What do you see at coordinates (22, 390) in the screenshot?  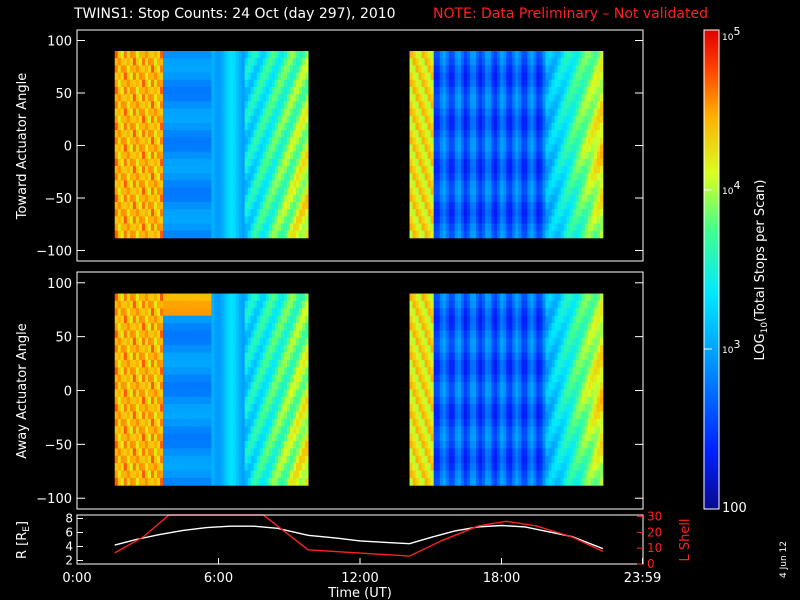 I see `panel-away-ylabel: Away Actuator Angle` at bounding box center [22, 390].